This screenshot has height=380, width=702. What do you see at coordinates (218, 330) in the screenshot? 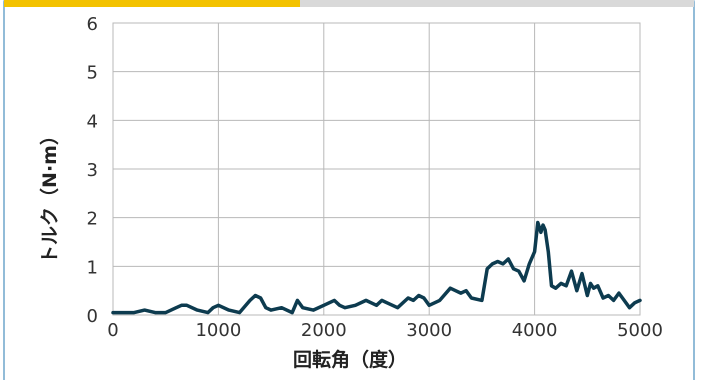
I see `x-tick-label-1: 1000` at bounding box center [218, 330].